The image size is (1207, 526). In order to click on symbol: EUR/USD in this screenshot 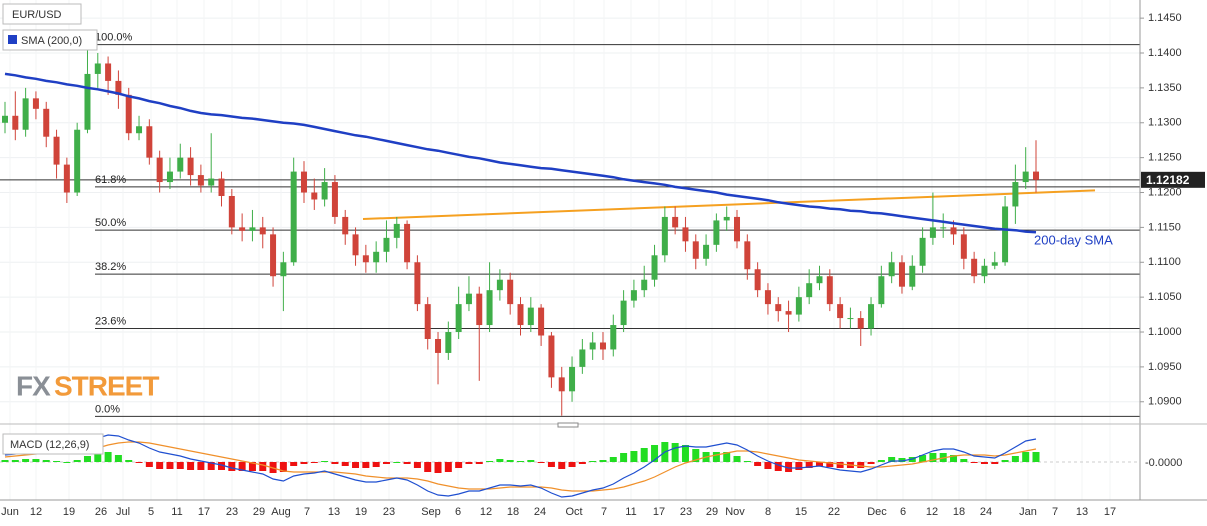, I will do `click(37, 15)`.